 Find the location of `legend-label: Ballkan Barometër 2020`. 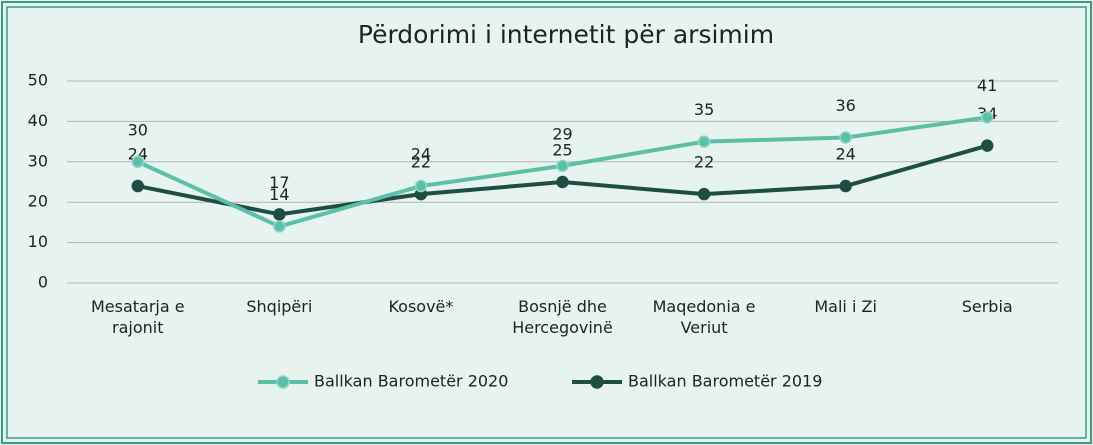

legend-label: Ballkan Barometër 2020 is located at coordinates (411, 381).